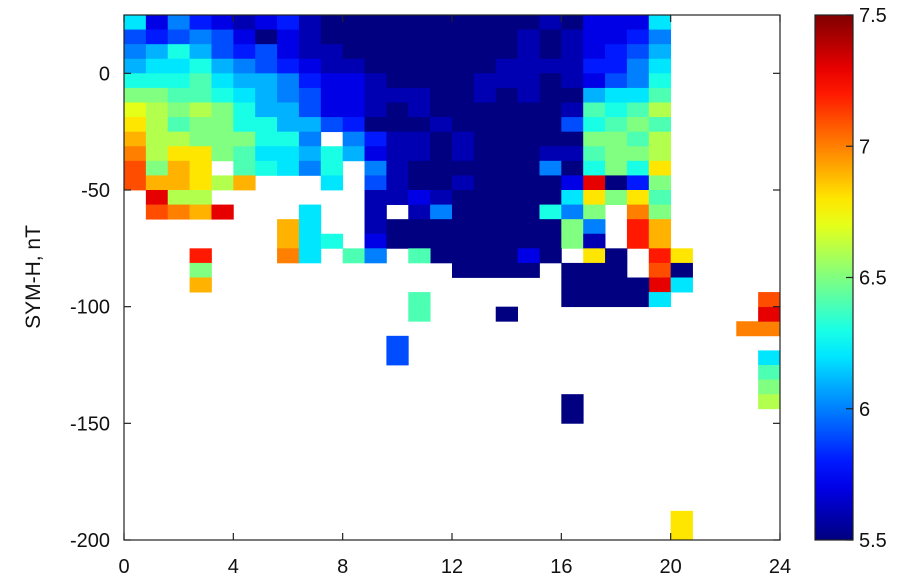 This screenshot has height=587, width=903. I want to click on y-tick-label: -200, so click(90, 541).